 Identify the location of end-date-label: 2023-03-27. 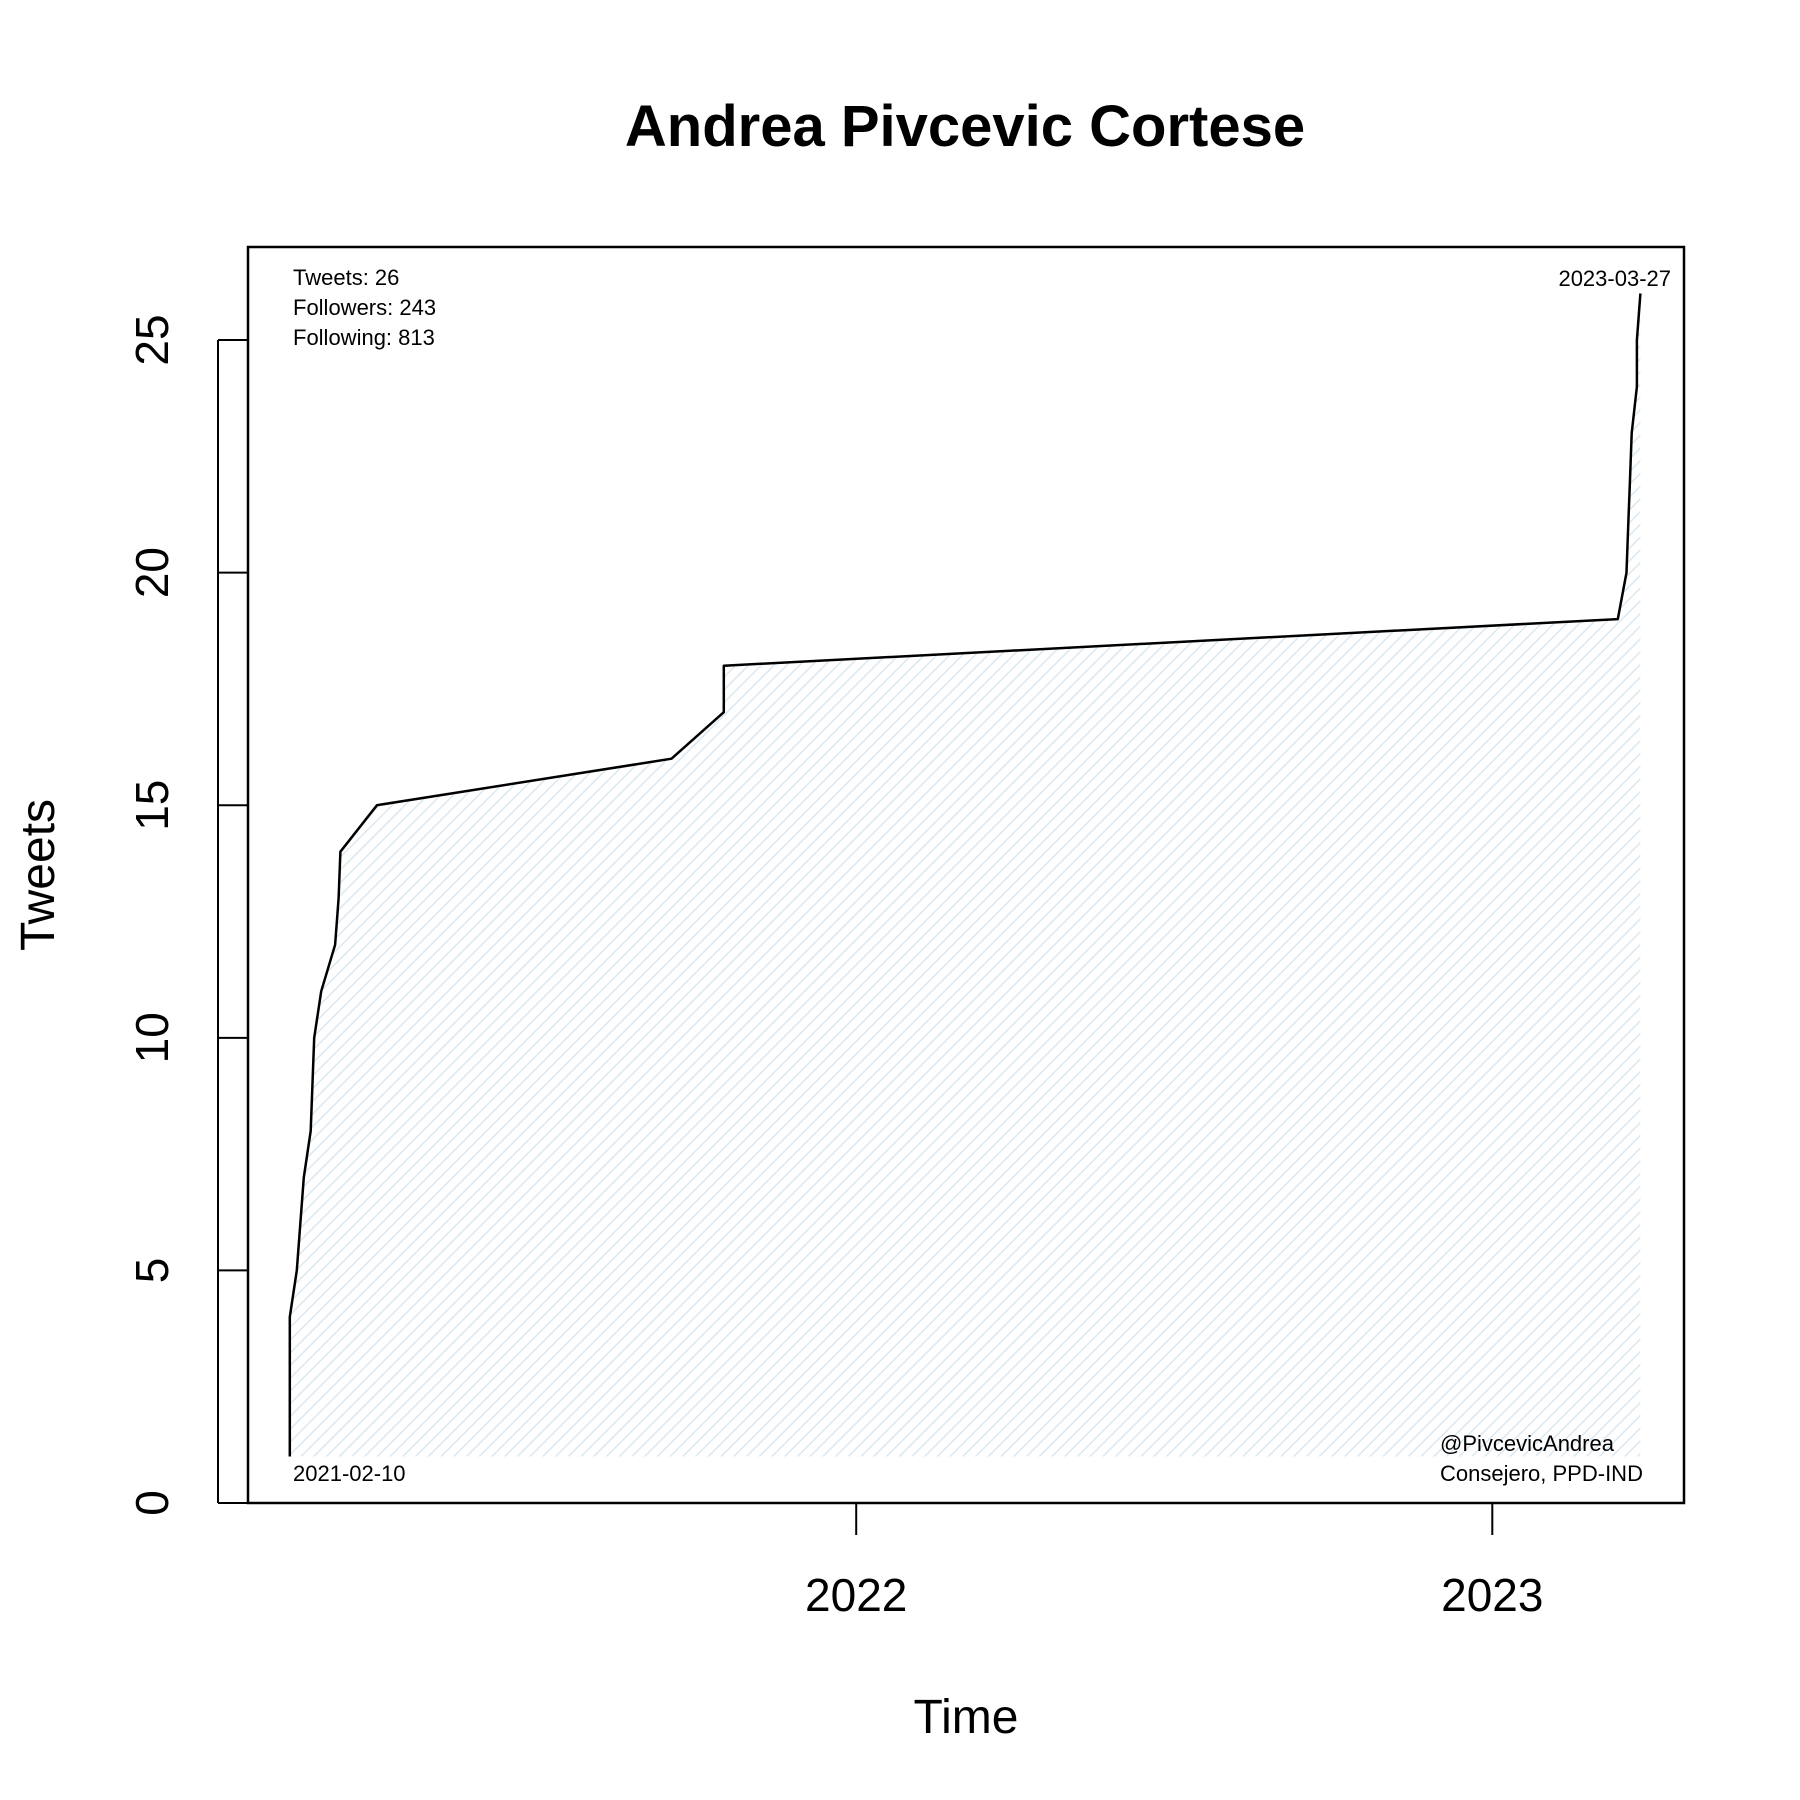
(1614, 278).